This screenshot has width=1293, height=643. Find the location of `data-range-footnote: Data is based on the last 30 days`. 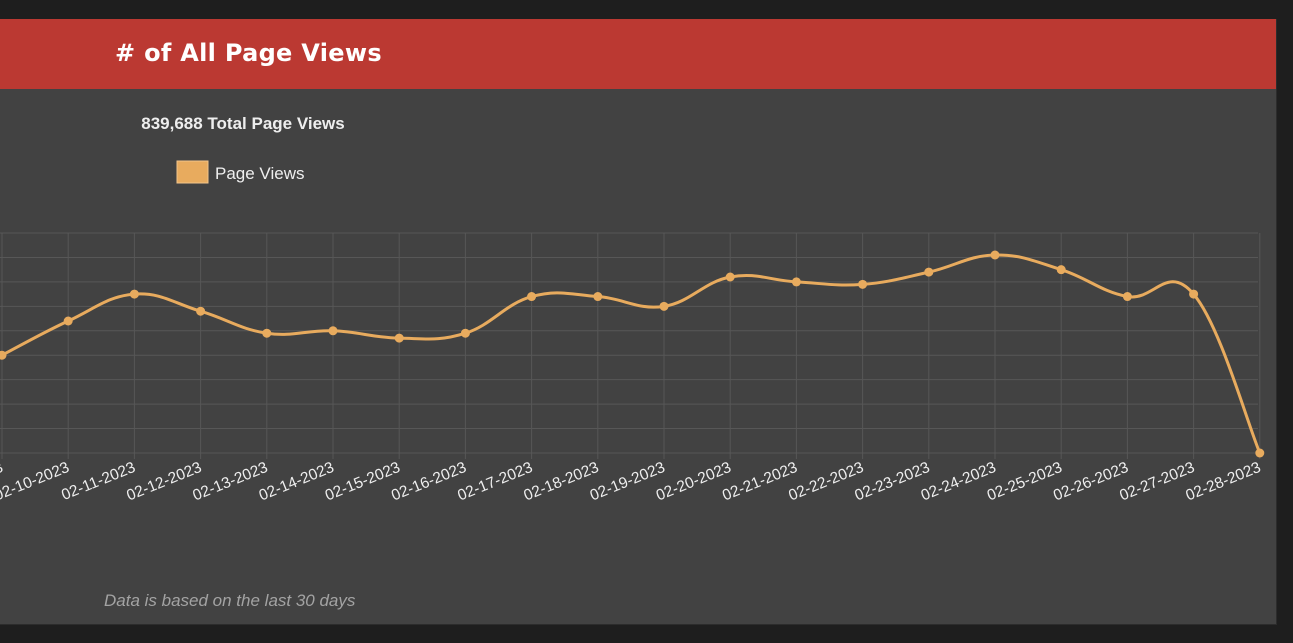

data-range-footnote: Data is based on the last 30 days is located at coordinates (230, 600).